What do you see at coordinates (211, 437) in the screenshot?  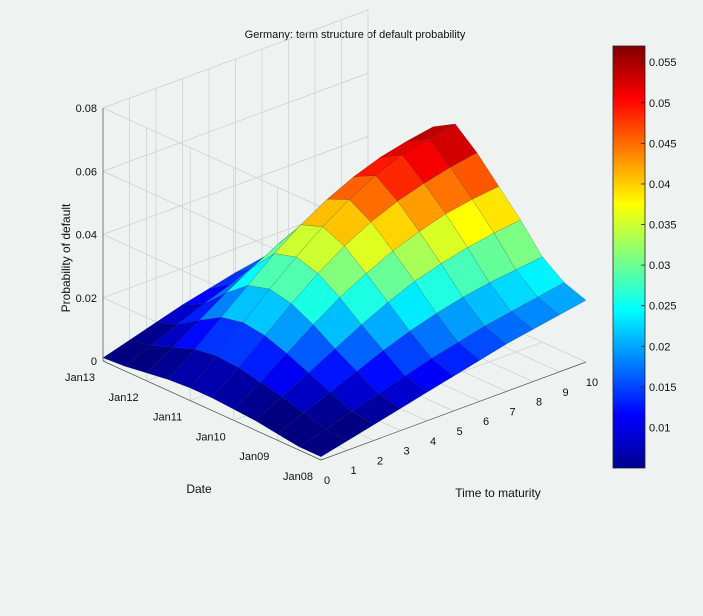 I see `y-tick-label: Jan10` at bounding box center [211, 437].